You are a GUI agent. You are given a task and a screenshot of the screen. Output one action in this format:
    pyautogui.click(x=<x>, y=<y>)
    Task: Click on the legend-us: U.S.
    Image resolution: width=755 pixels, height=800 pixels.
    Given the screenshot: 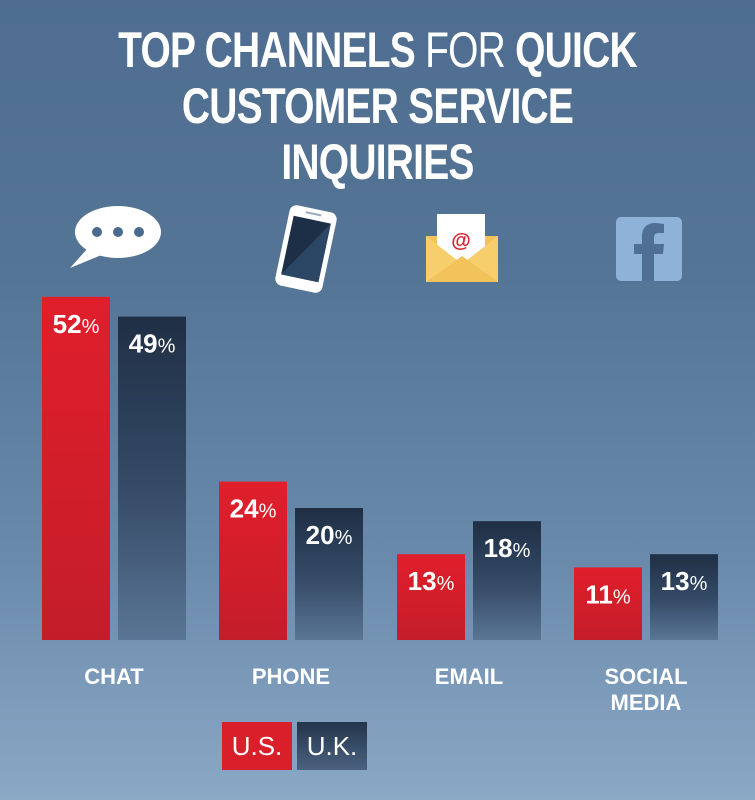 What is the action you would take?
    pyautogui.click(x=257, y=746)
    